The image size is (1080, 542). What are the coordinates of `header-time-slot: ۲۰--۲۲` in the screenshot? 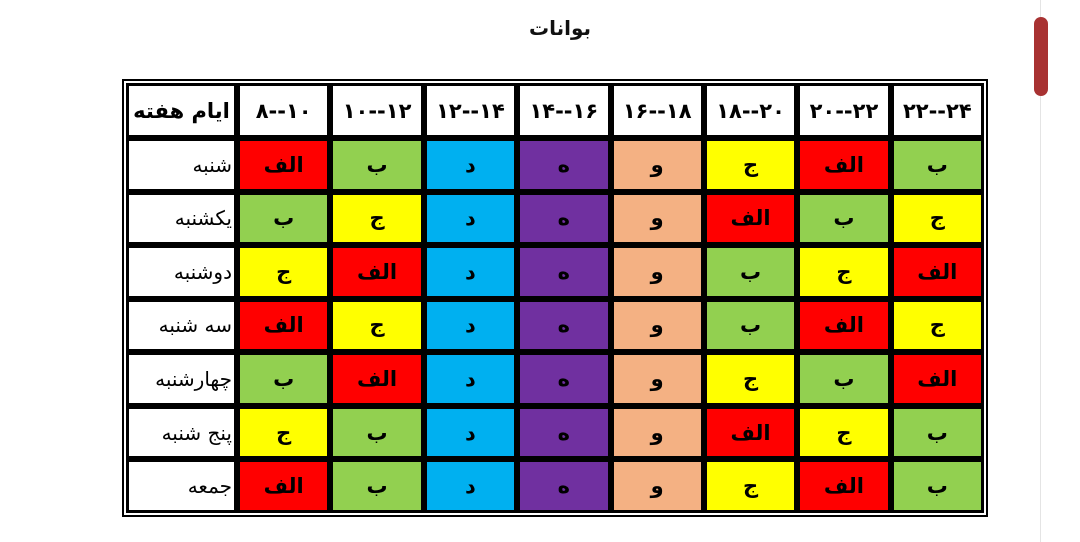 It's located at (844, 110).